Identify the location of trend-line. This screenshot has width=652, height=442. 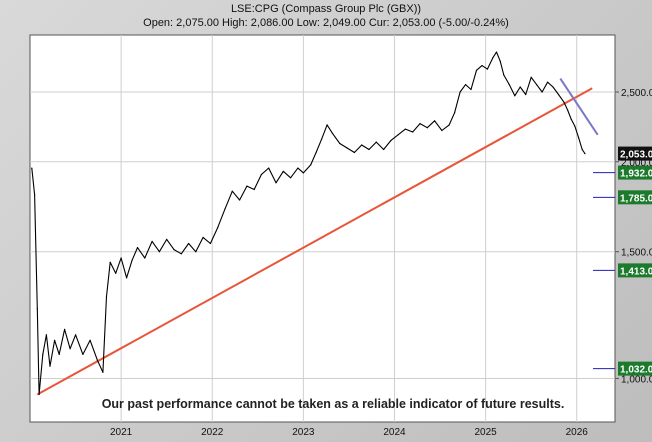
(579, 106).